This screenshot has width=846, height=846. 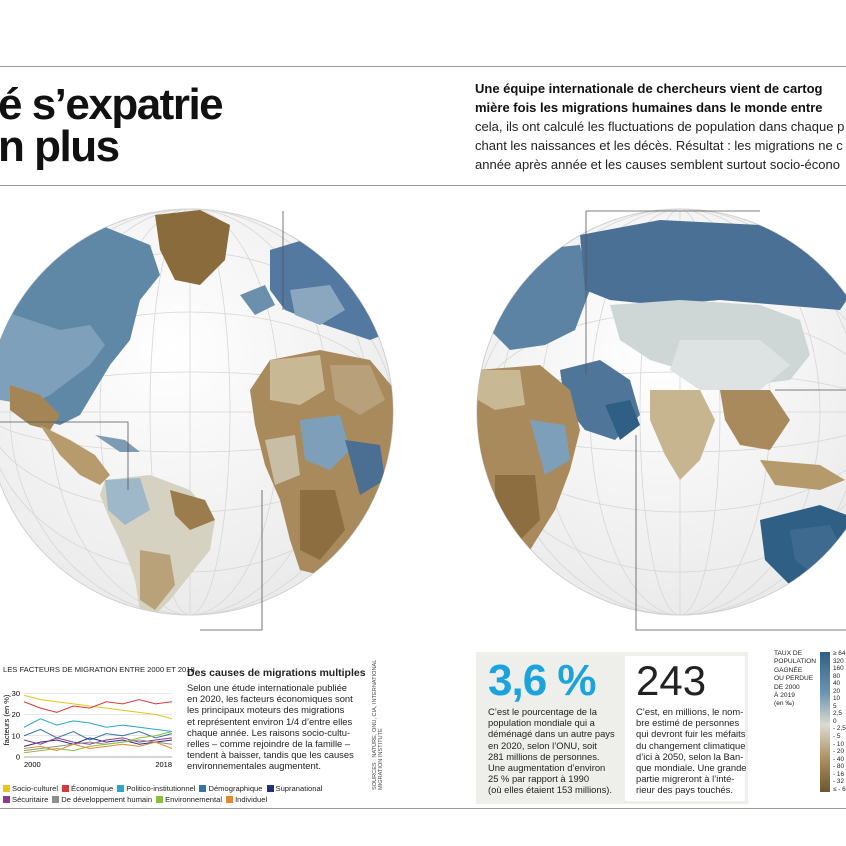 What do you see at coordinates (685, 779) in the screenshot?
I see `stat2-text-line: partie migreront à l’inté-` at bounding box center [685, 779].